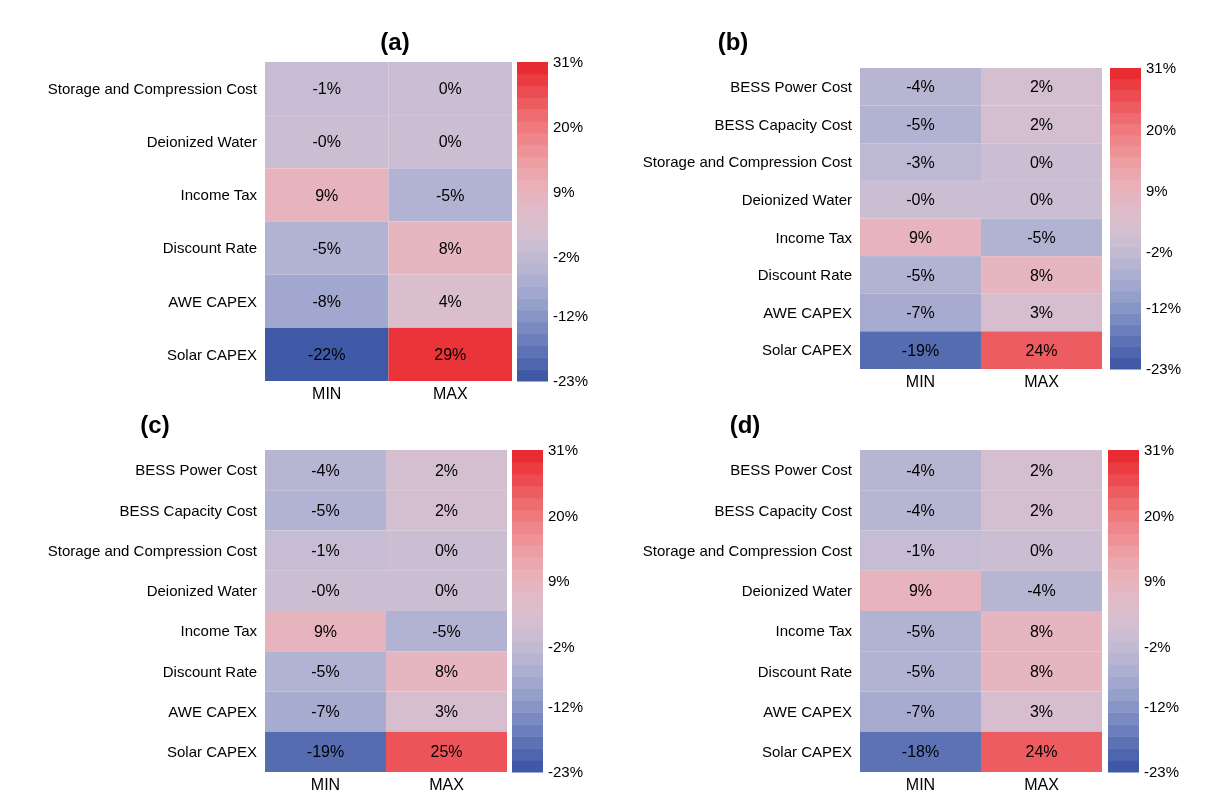 The width and height of the screenshot is (1228, 800). Describe the element at coordinates (450, 301) in the screenshot. I see `data-label: 4%` at that location.